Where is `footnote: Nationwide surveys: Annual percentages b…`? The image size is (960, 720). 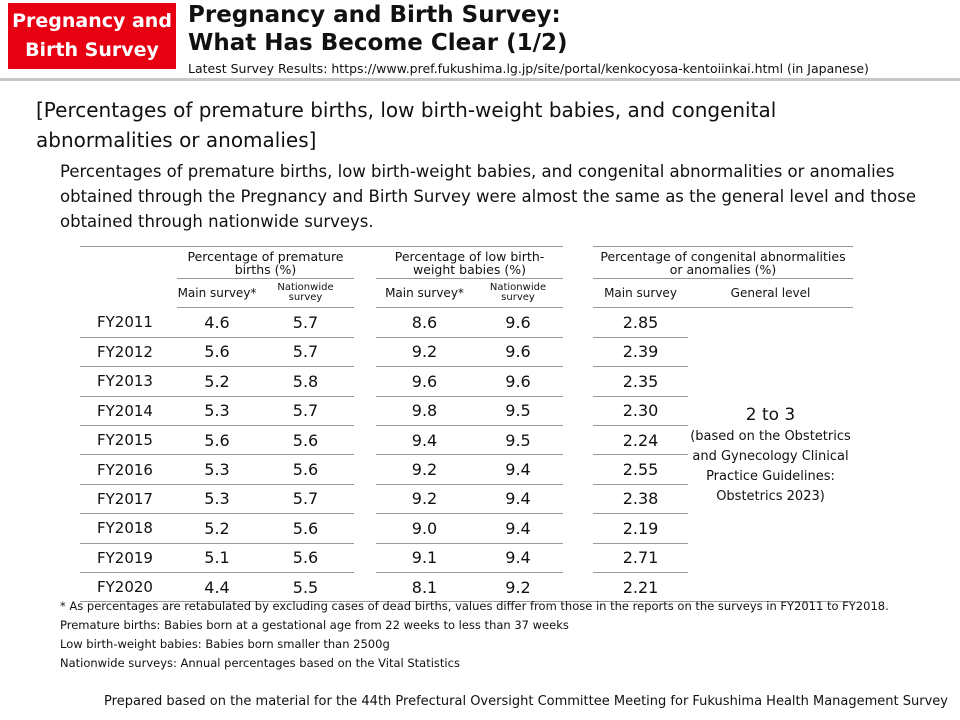 footnote: Nationwide surveys: Annual percentages b… is located at coordinates (260, 663).